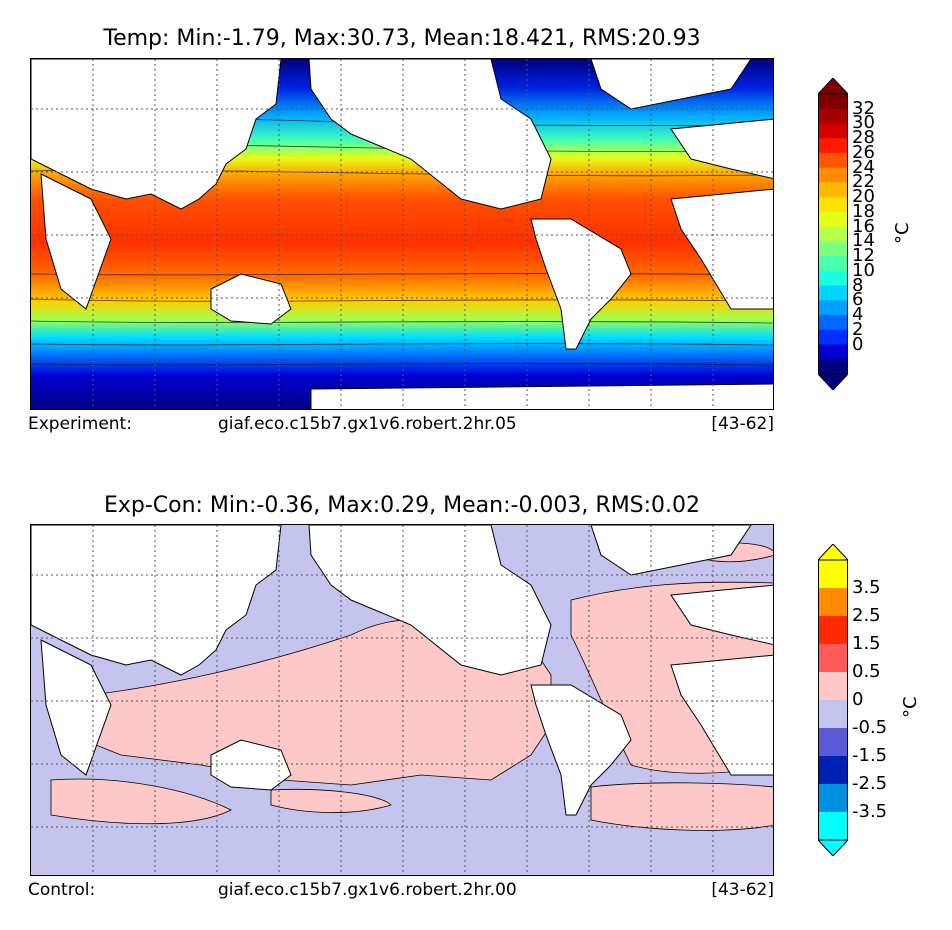  I want to click on bottom-colorbar-swatches, so click(833, 700).